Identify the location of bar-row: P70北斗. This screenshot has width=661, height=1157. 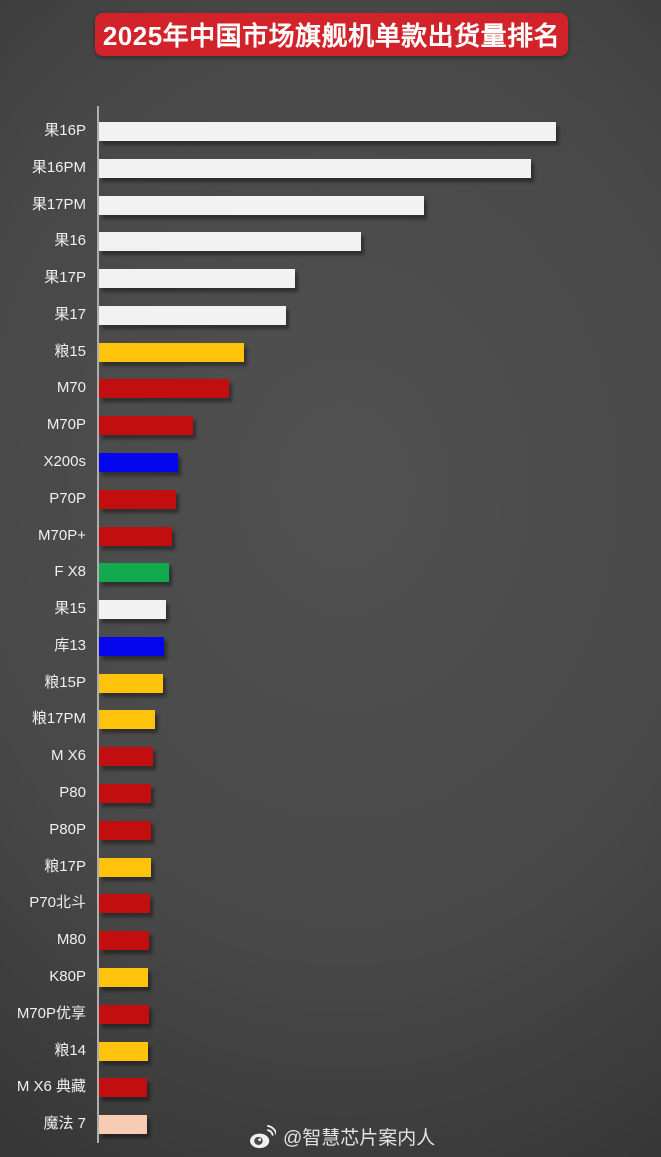
(330, 903).